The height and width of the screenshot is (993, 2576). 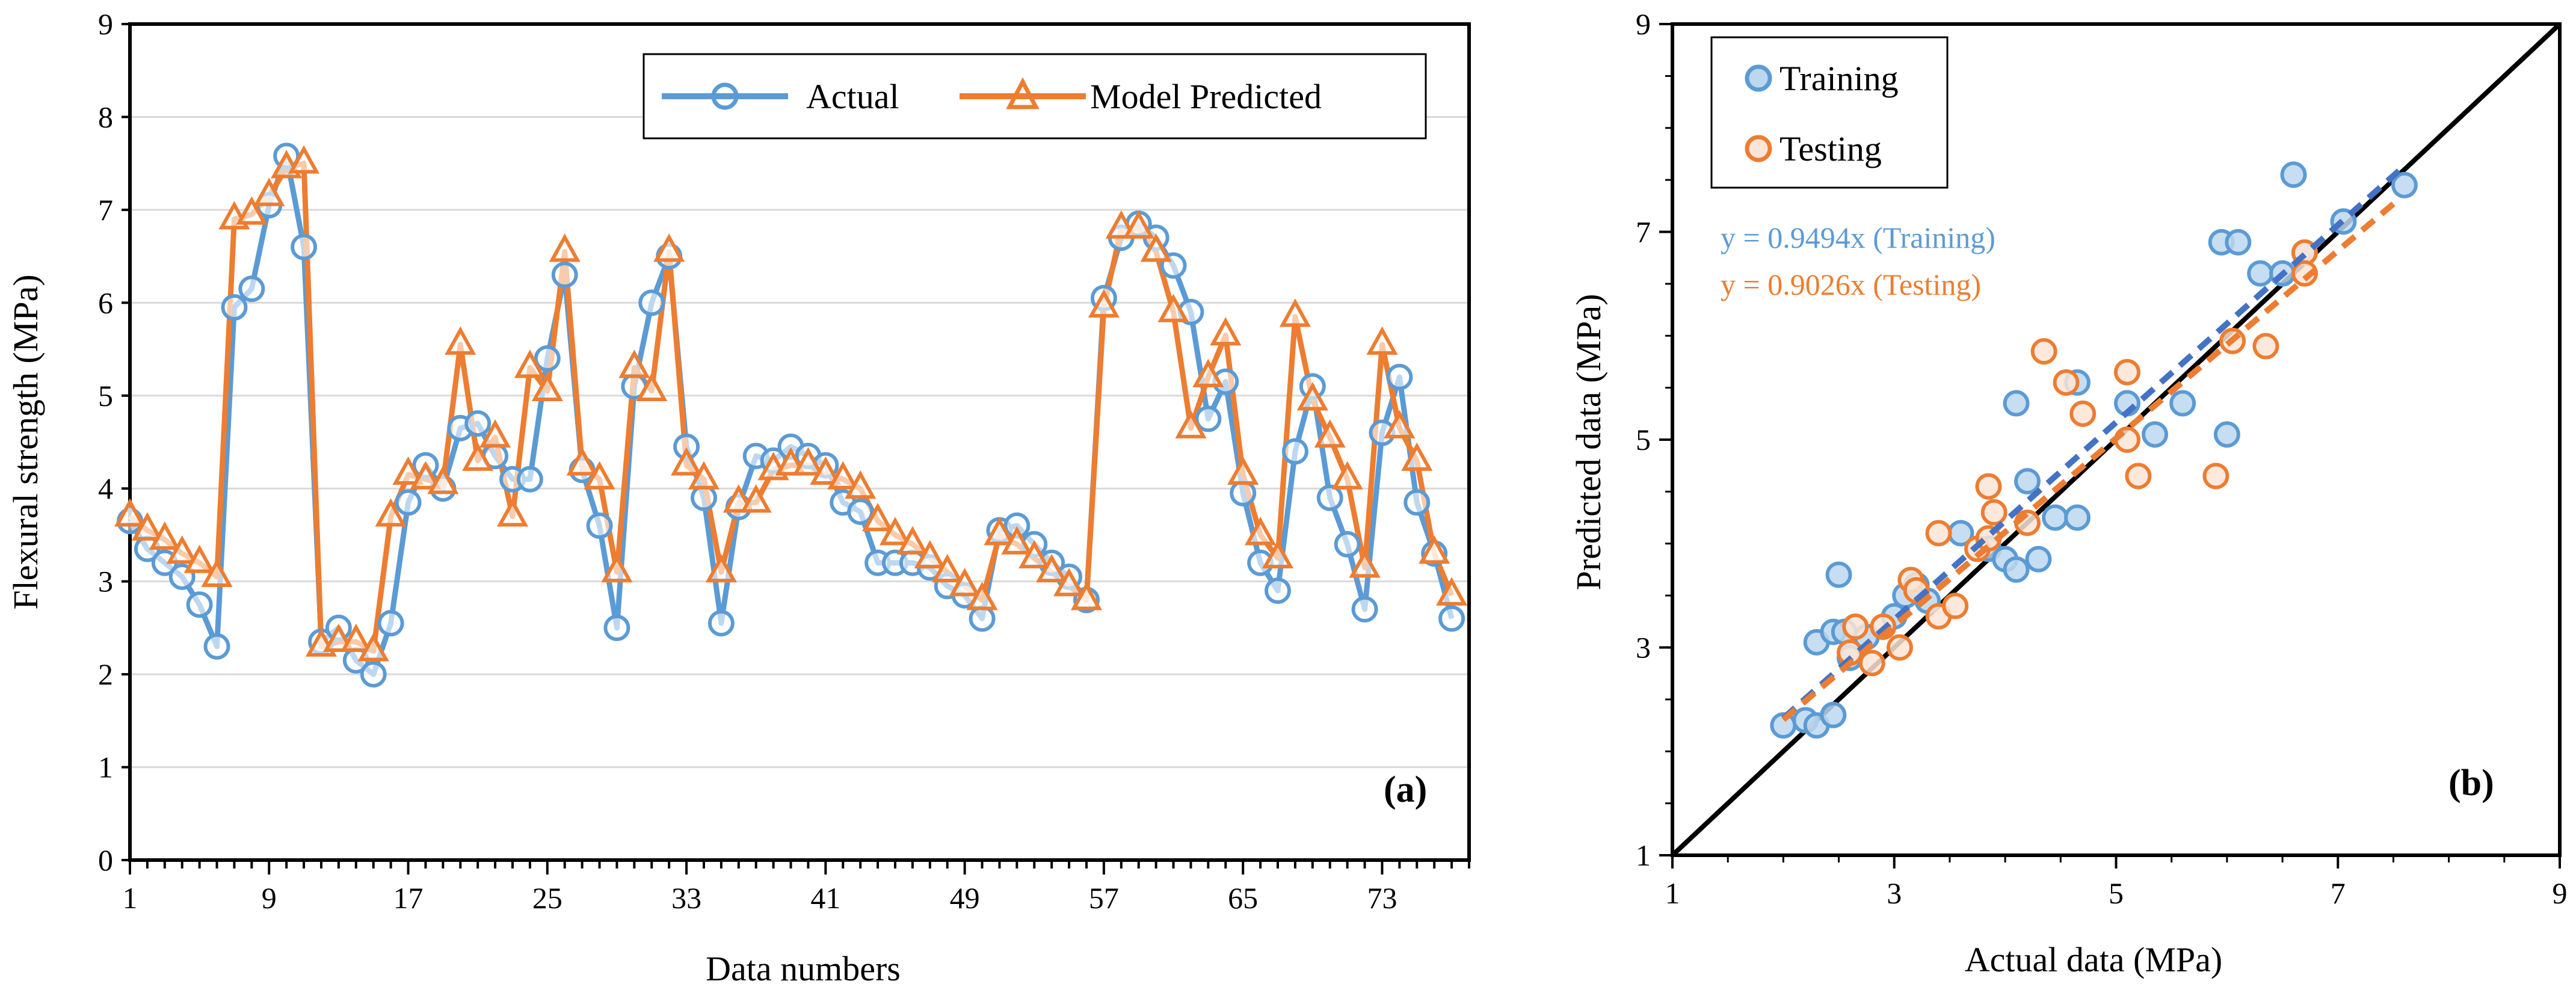 I want to click on panel-b-legend: Training Testing, so click(x=1829, y=112).